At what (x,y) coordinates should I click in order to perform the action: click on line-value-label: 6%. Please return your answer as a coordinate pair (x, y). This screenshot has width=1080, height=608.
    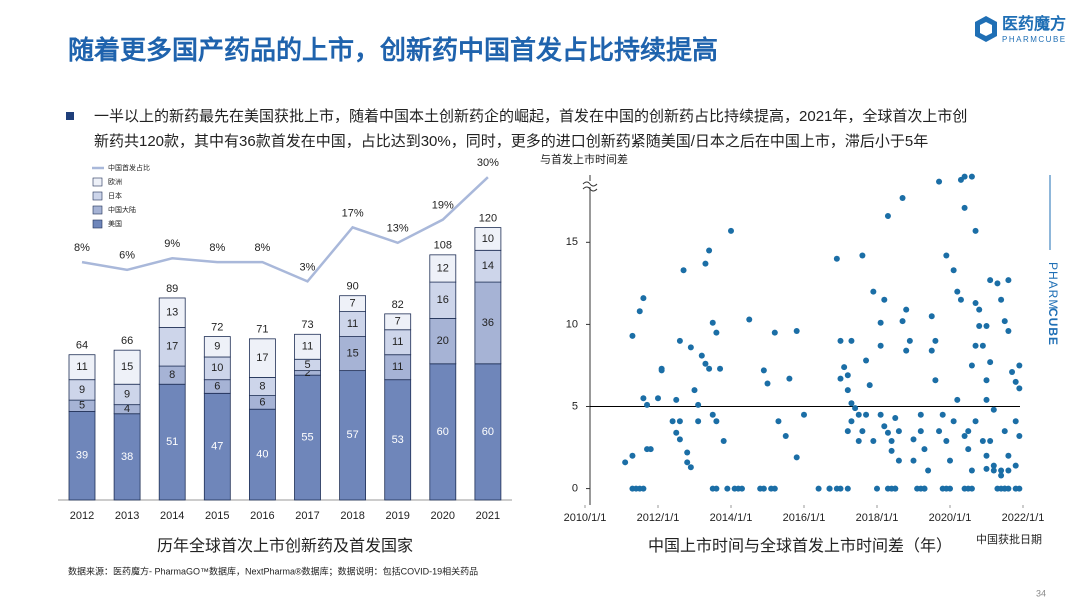
    Looking at the image, I should click on (127, 256).